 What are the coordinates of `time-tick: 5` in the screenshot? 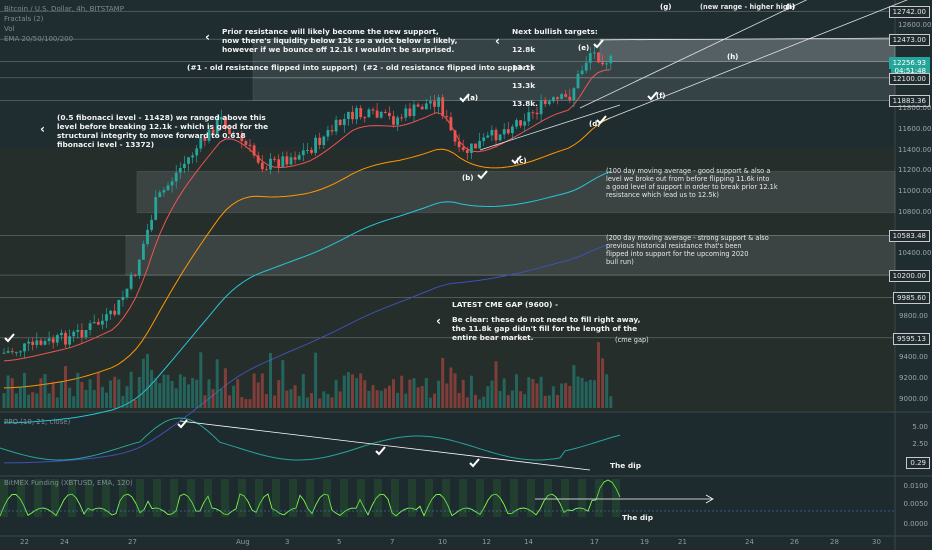 It's located at (339, 542).